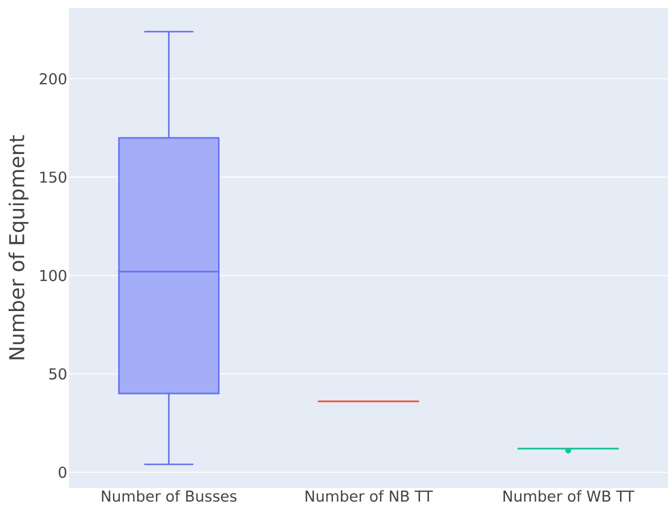 This screenshot has height=510, width=670. I want to click on y-tick-label: 150, so click(53, 177).